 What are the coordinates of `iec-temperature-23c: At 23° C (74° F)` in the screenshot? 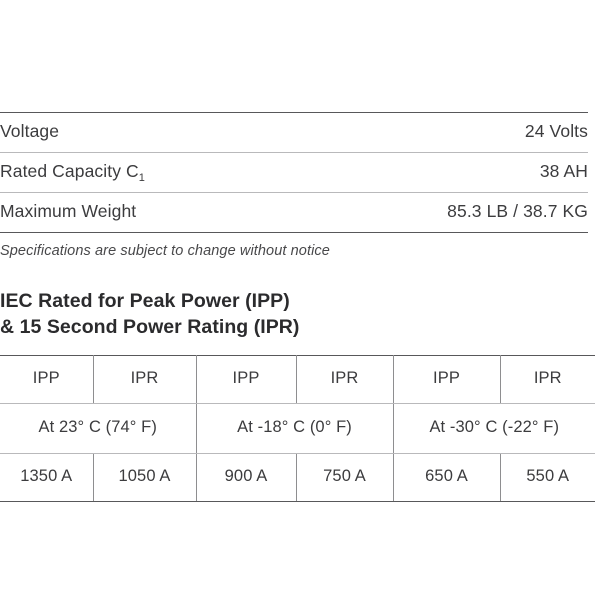 It's located at (98, 428).